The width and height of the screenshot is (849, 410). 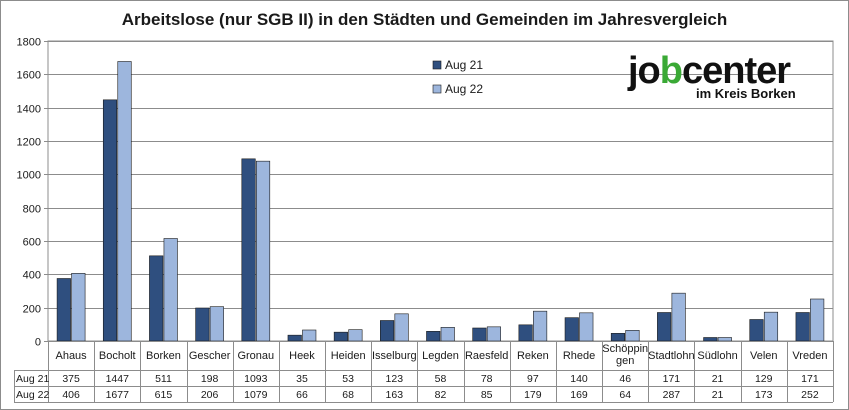 What do you see at coordinates (302, 356) in the screenshot?
I see `x-category-label: Heek` at bounding box center [302, 356].